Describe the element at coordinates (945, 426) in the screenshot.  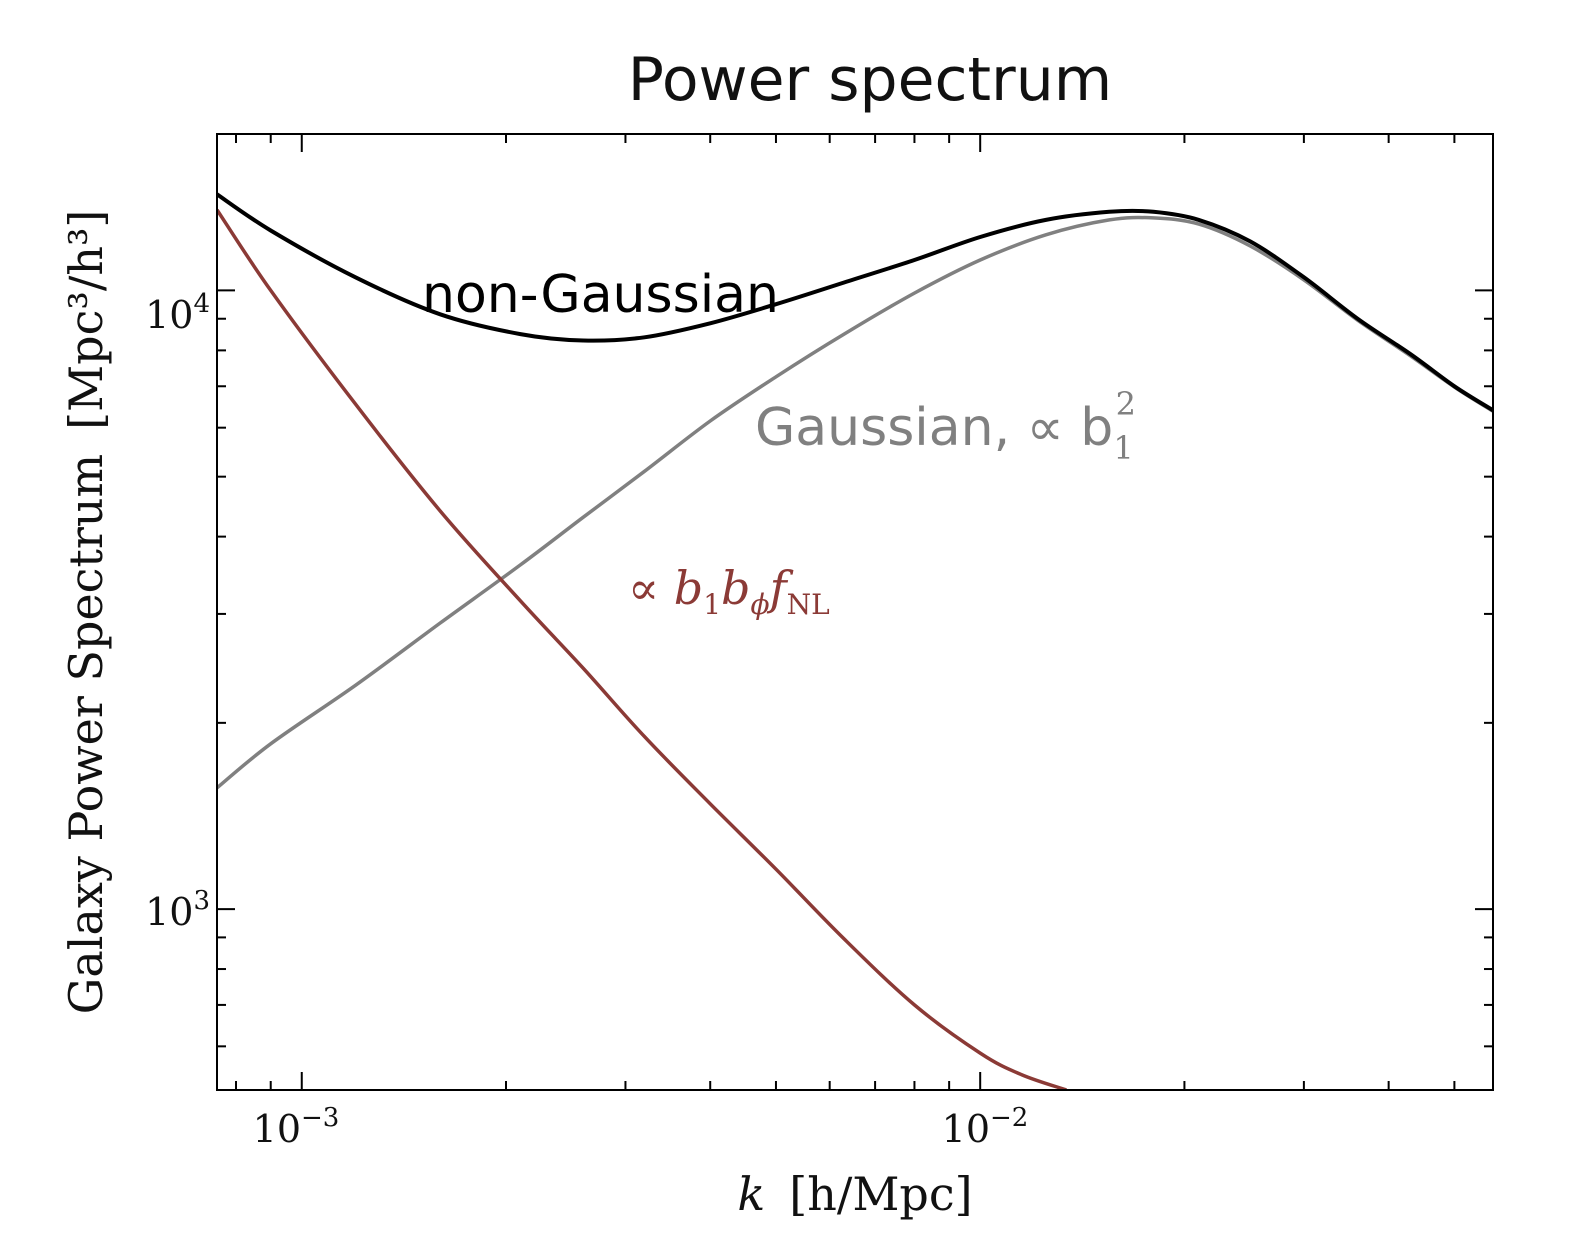
I see `annotation-gaussian: Gaussian, ∝ b12` at that location.